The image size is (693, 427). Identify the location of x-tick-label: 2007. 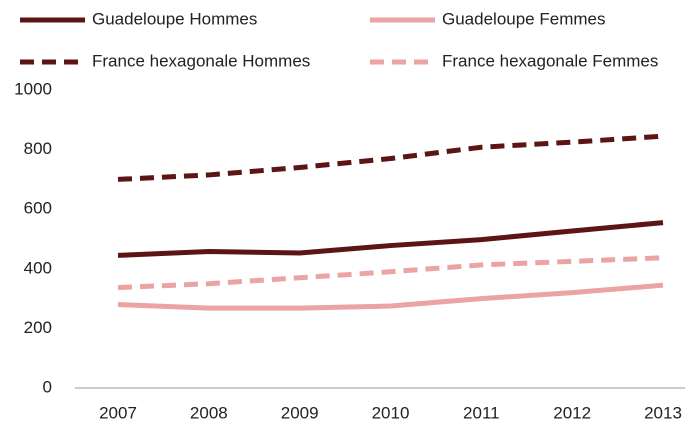
(118, 412).